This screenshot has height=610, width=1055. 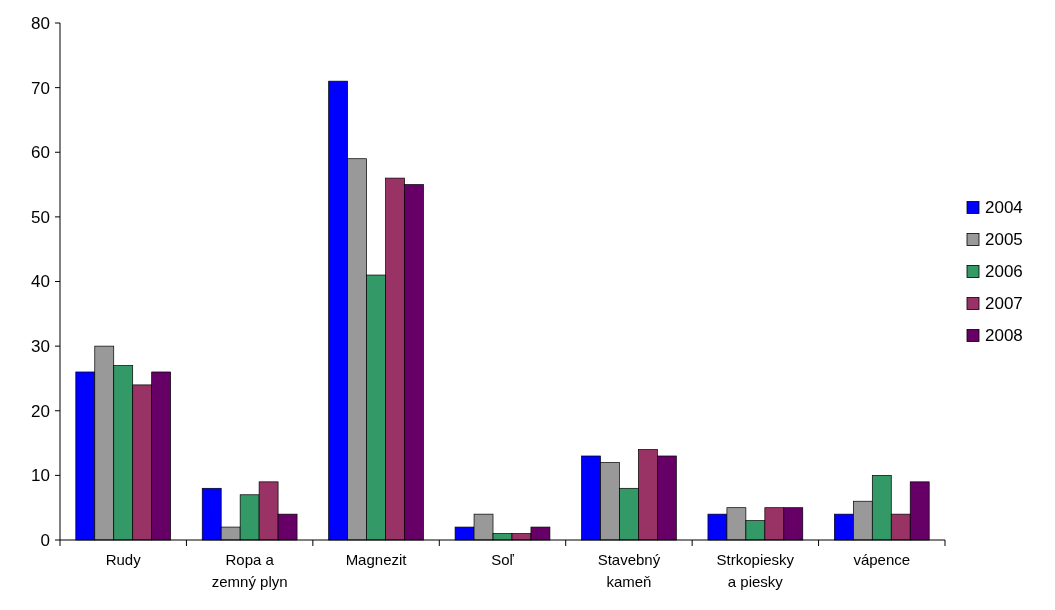 What do you see at coordinates (40, 153) in the screenshot?
I see `y-tick-label: 60` at bounding box center [40, 153].